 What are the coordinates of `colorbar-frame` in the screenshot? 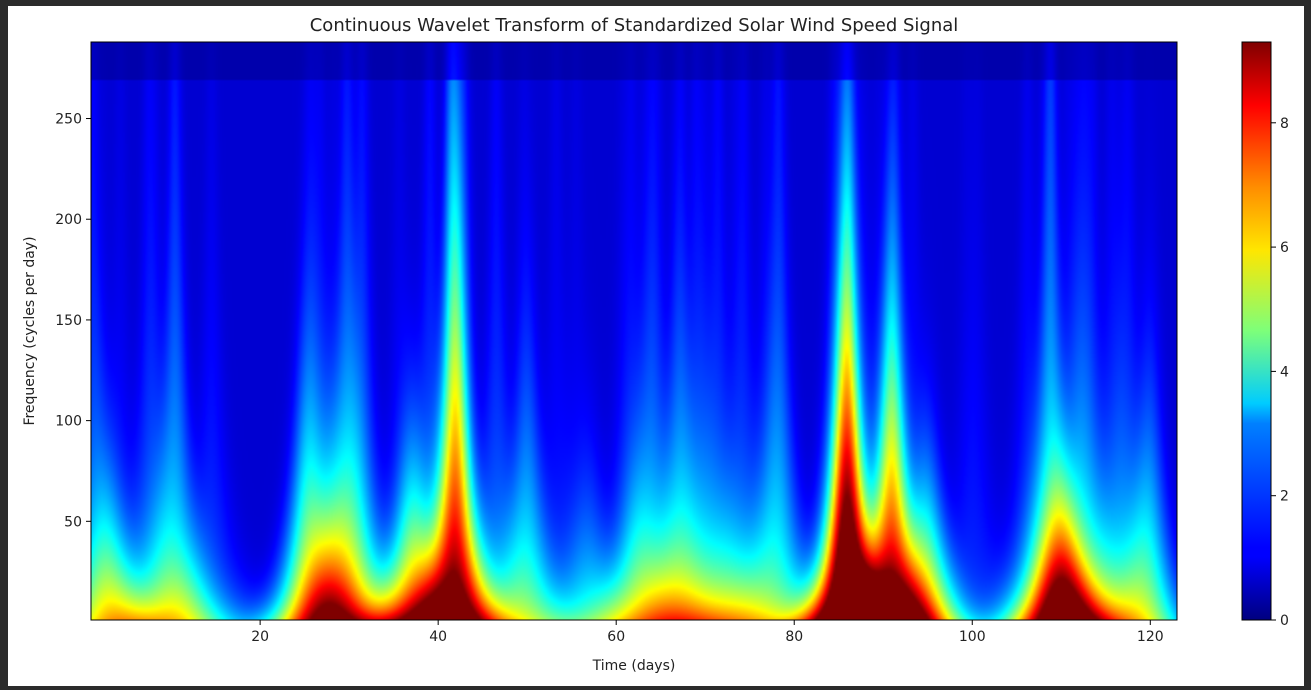 It's located at (1256, 331).